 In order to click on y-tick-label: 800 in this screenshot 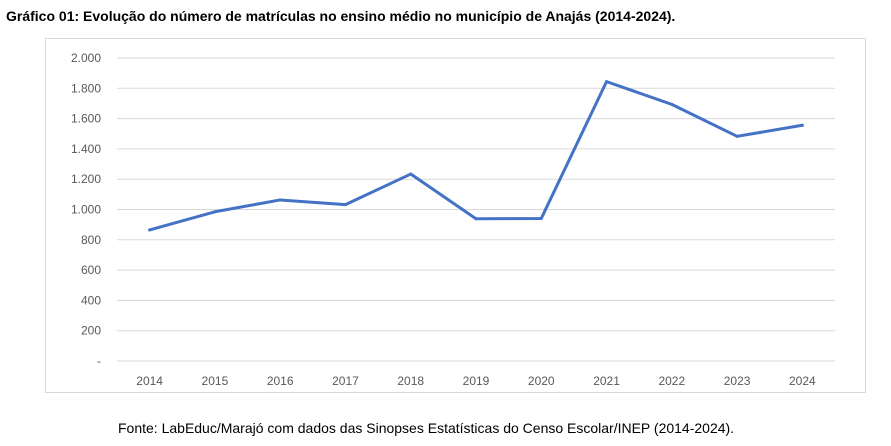, I will do `click(91, 240)`.